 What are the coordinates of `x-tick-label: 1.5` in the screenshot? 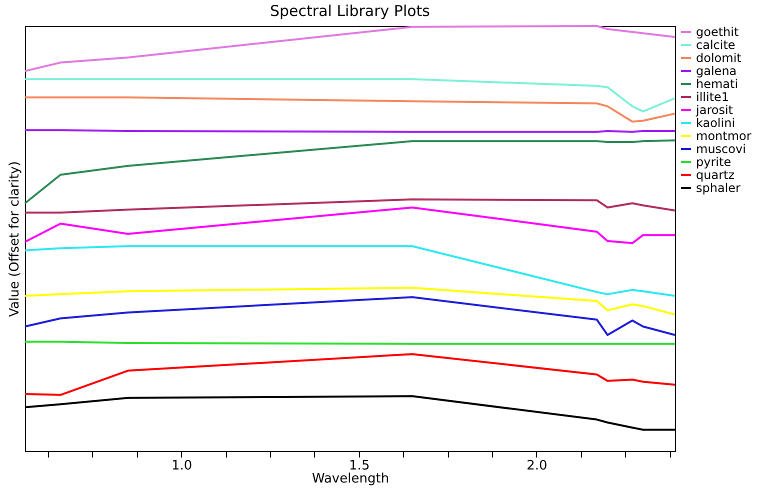 It's located at (359, 466).